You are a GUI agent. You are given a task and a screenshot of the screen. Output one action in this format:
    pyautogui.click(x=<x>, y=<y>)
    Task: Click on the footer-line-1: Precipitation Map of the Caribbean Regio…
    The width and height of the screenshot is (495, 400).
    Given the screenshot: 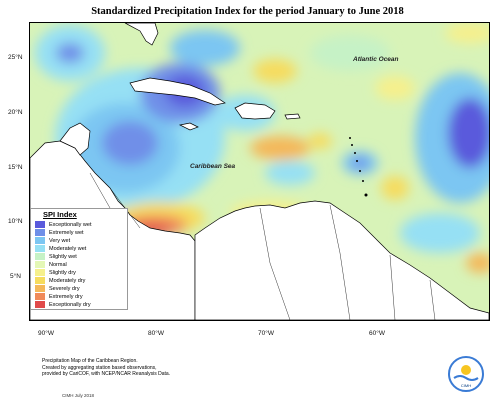 What is the action you would take?
    pyautogui.click(x=90, y=361)
    